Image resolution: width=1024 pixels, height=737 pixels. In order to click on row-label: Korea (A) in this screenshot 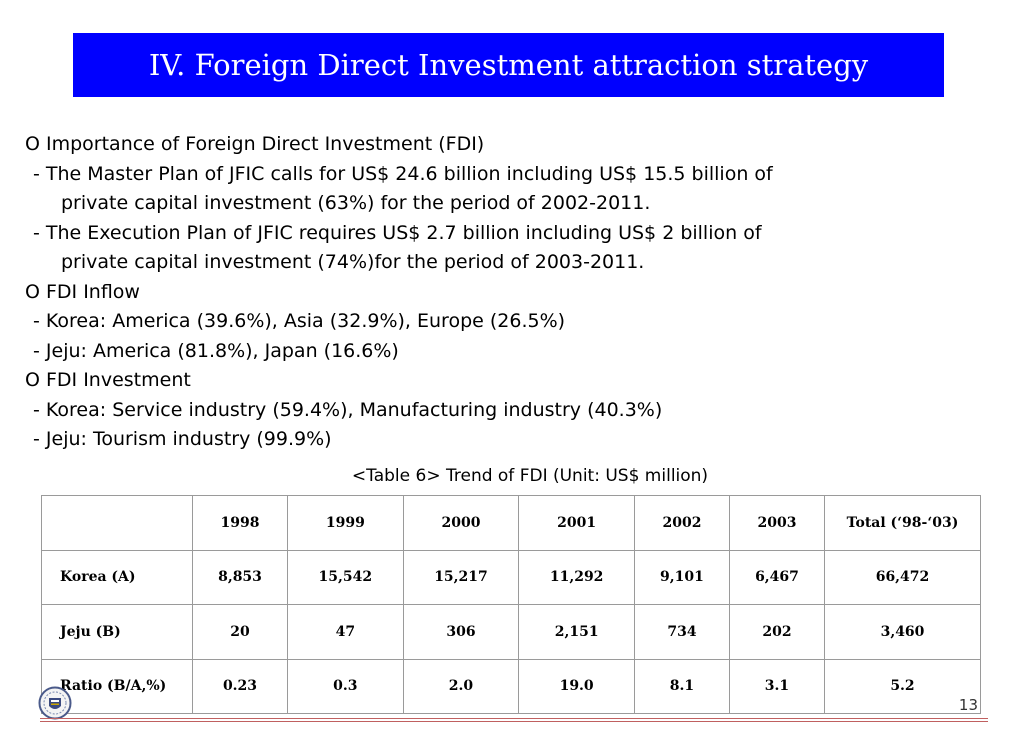, I will do `click(117, 577)`.